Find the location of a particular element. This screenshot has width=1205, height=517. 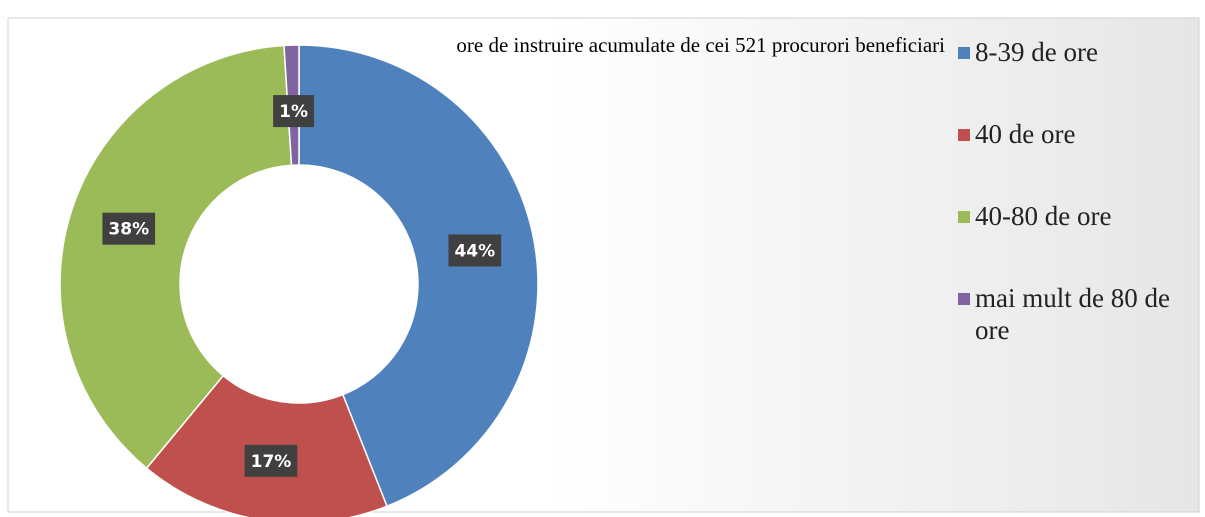

legend-item: 40-80 de ore is located at coordinates (1073, 216).